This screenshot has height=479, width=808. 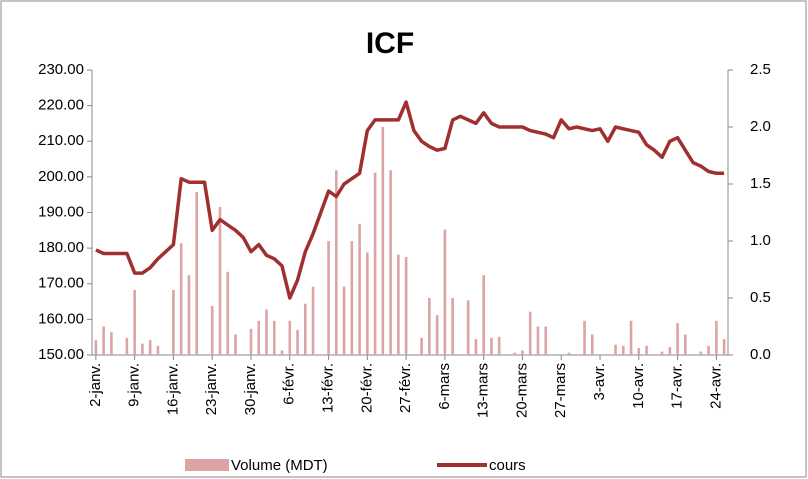 I want to click on y-tick-label: 190.00, so click(x=61, y=211).